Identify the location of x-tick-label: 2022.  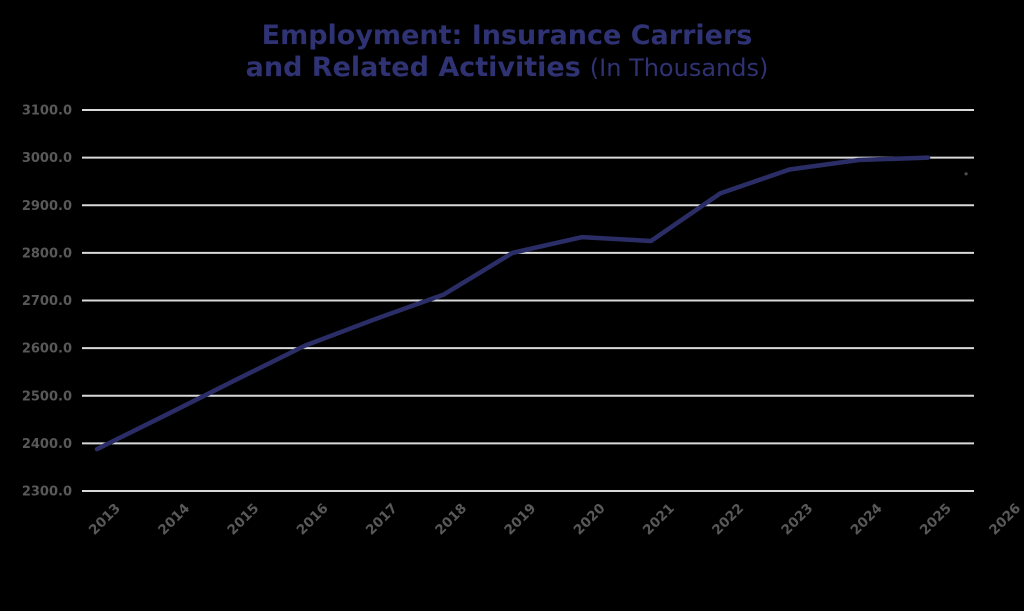
(728, 520).